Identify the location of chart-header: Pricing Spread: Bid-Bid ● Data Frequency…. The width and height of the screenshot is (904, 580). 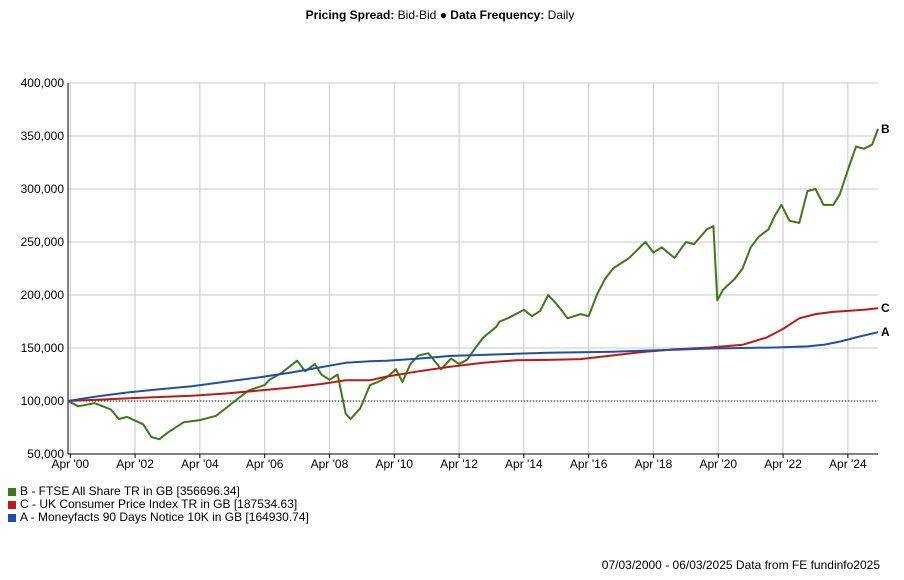
(440, 15).